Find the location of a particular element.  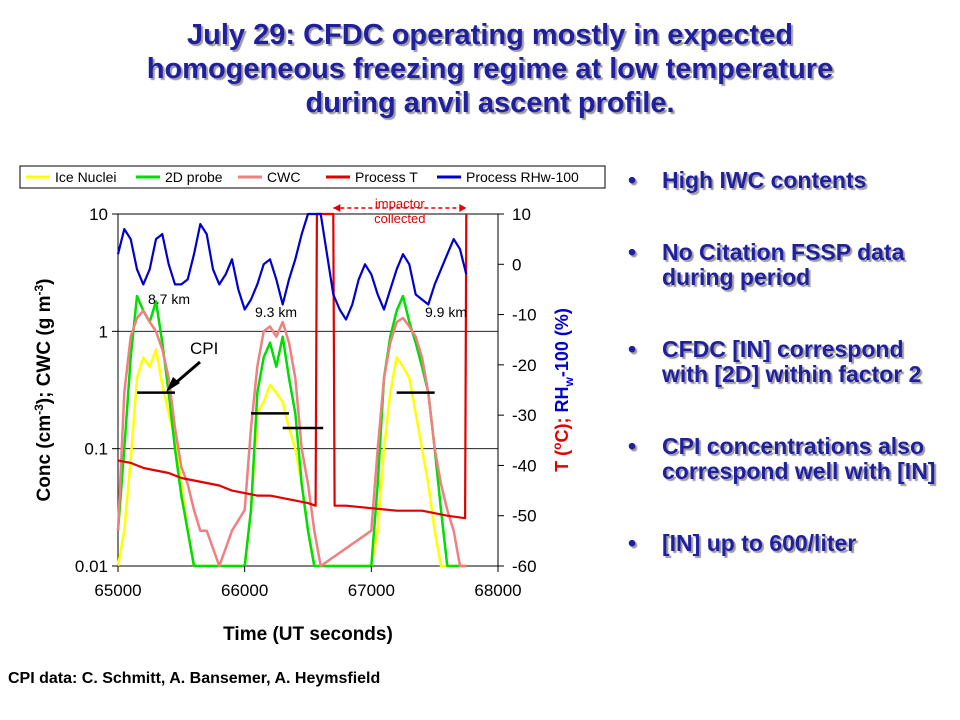

y-tick-label-left: 10 is located at coordinates (98, 214).